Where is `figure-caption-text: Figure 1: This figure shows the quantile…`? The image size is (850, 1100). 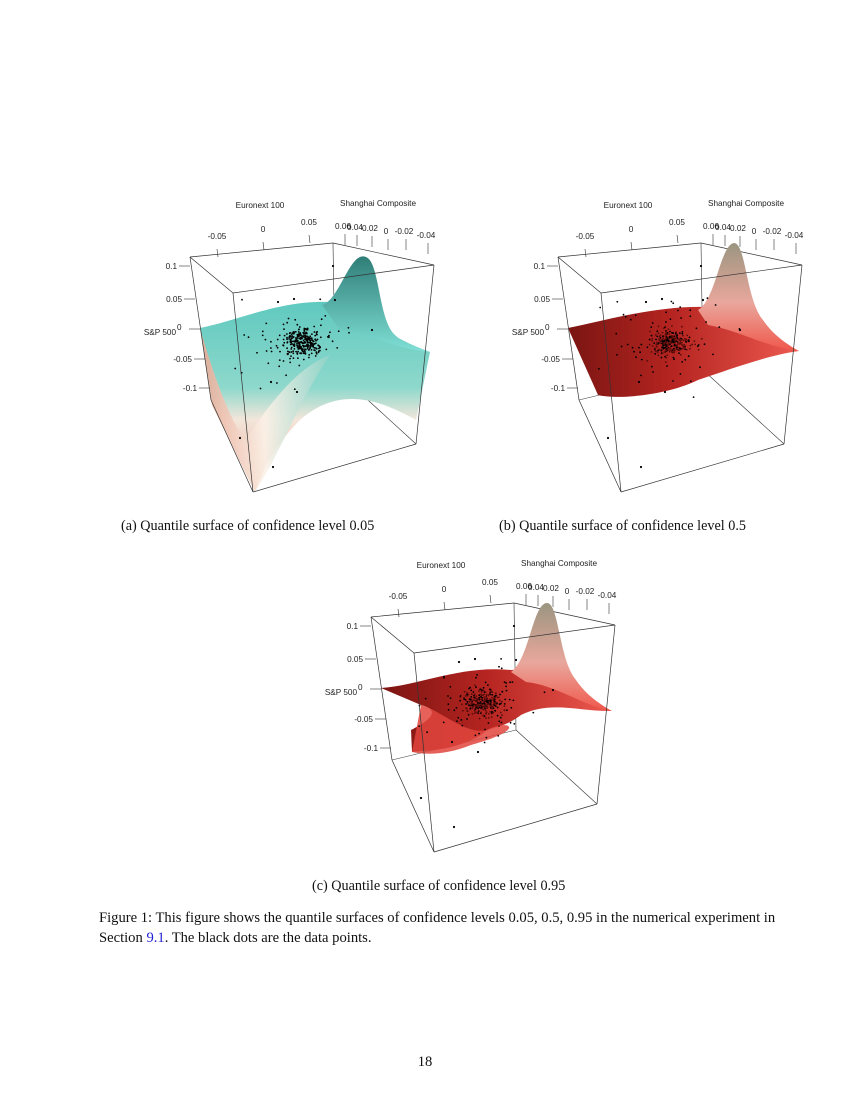 figure-caption-text: Figure 1: This figure shows the quantile… is located at coordinates (437, 928).